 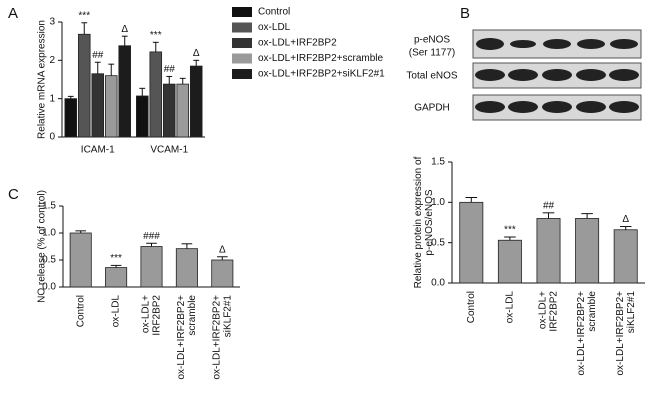 What do you see at coordinates (274, 27) in the screenshot?
I see `legend-label: ox-LDL` at bounding box center [274, 27].